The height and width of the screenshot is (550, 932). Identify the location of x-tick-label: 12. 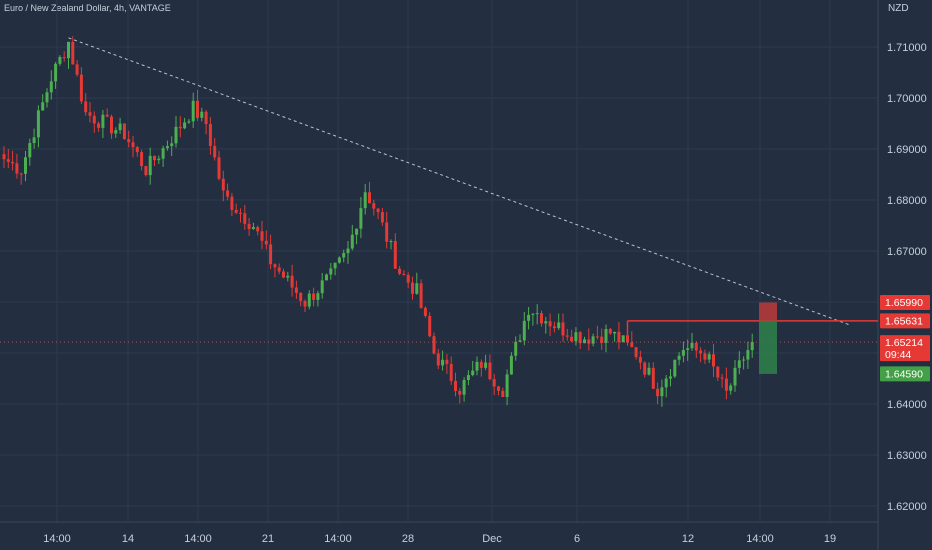
(688, 539).